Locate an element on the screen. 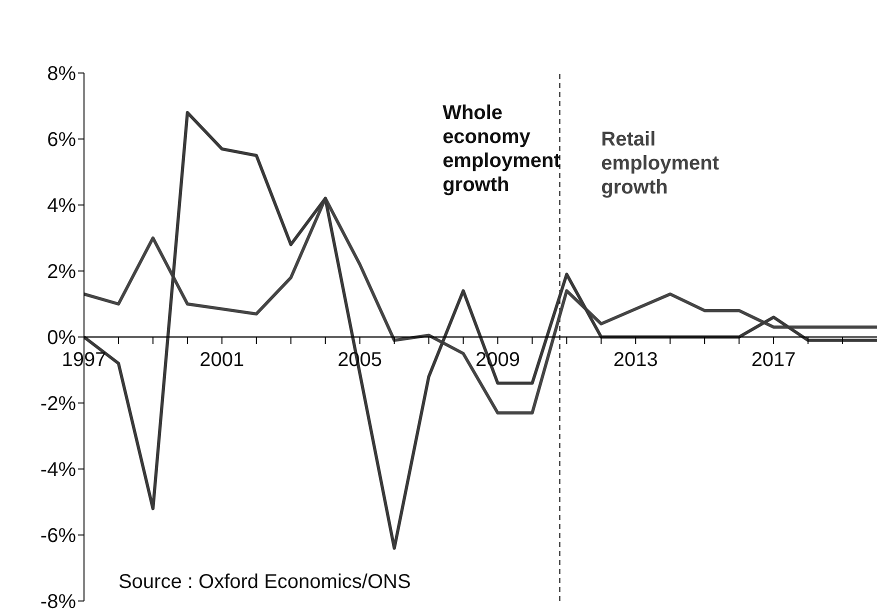 The width and height of the screenshot is (877, 611). y-tick-label: 6% is located at coordinates (61, 140).